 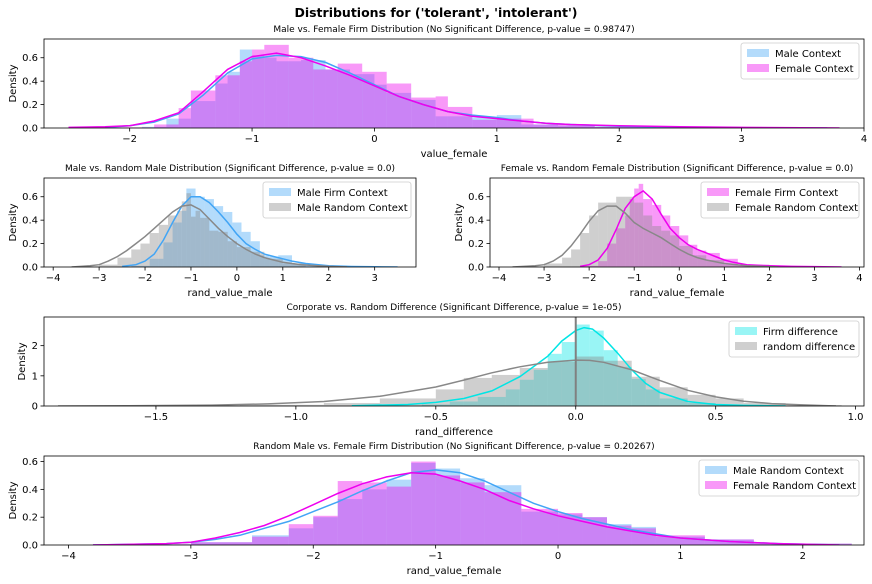 What do you see at coordinates (779, 478) in the screenshot?
I see `legend: Male Random Context Female Random Context` at bounding box center [779, 478].